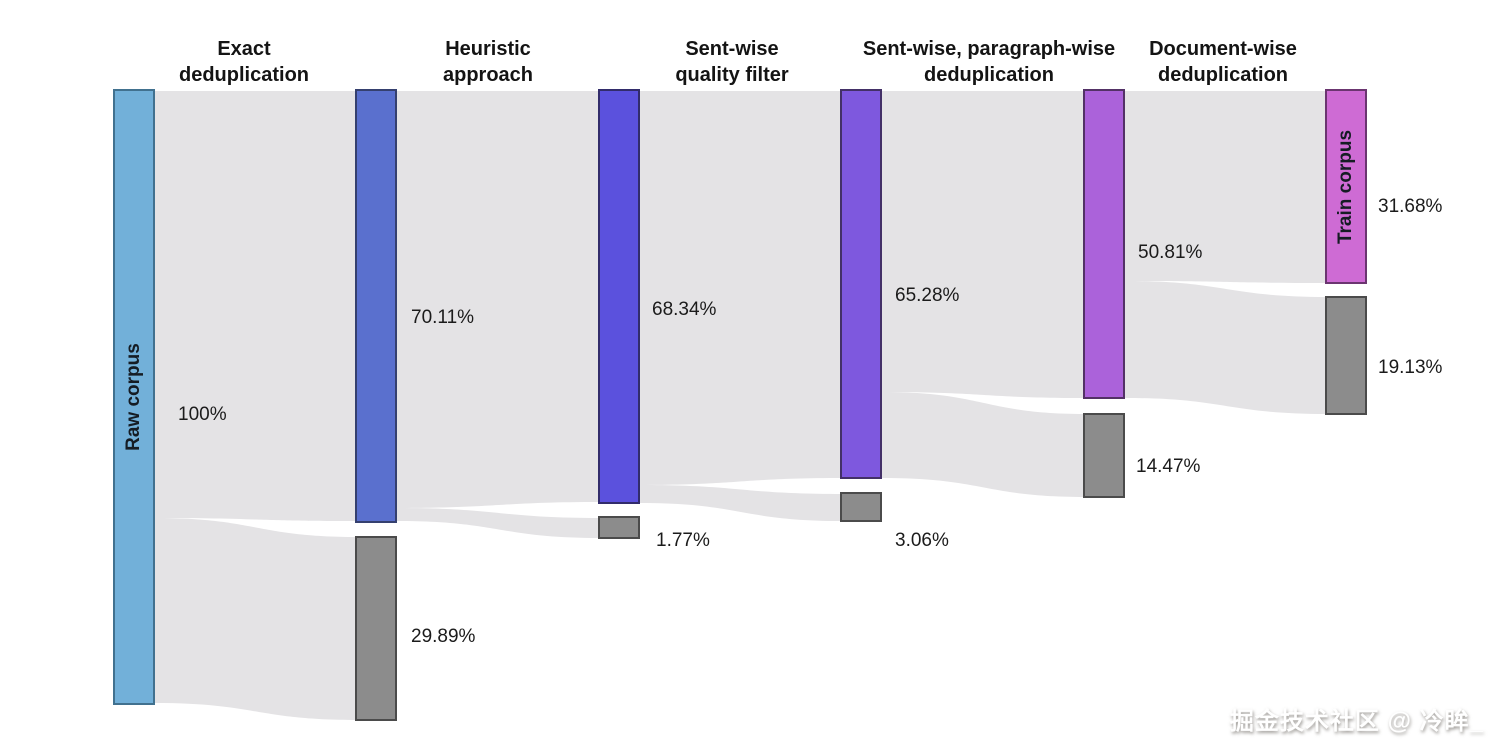  What do you see at coordinates (443, 317) in the screenshot?
I see `pct-kept-exact-dedup: 70.11%` at bounding box center [443, 317].